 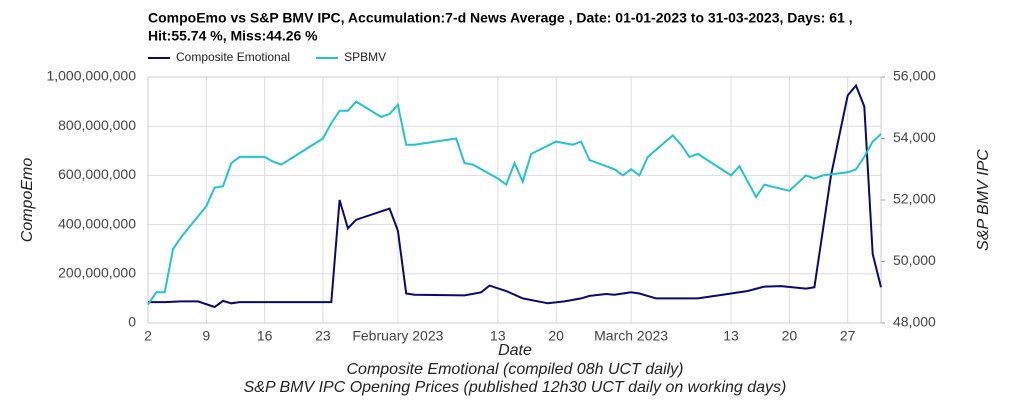 What do you see at coordinates (233, 36) in the screenshot?
I see `chart-subtitle: Hit:55.74 %, Miss:44.26 %` at bounding box center [233, 36].